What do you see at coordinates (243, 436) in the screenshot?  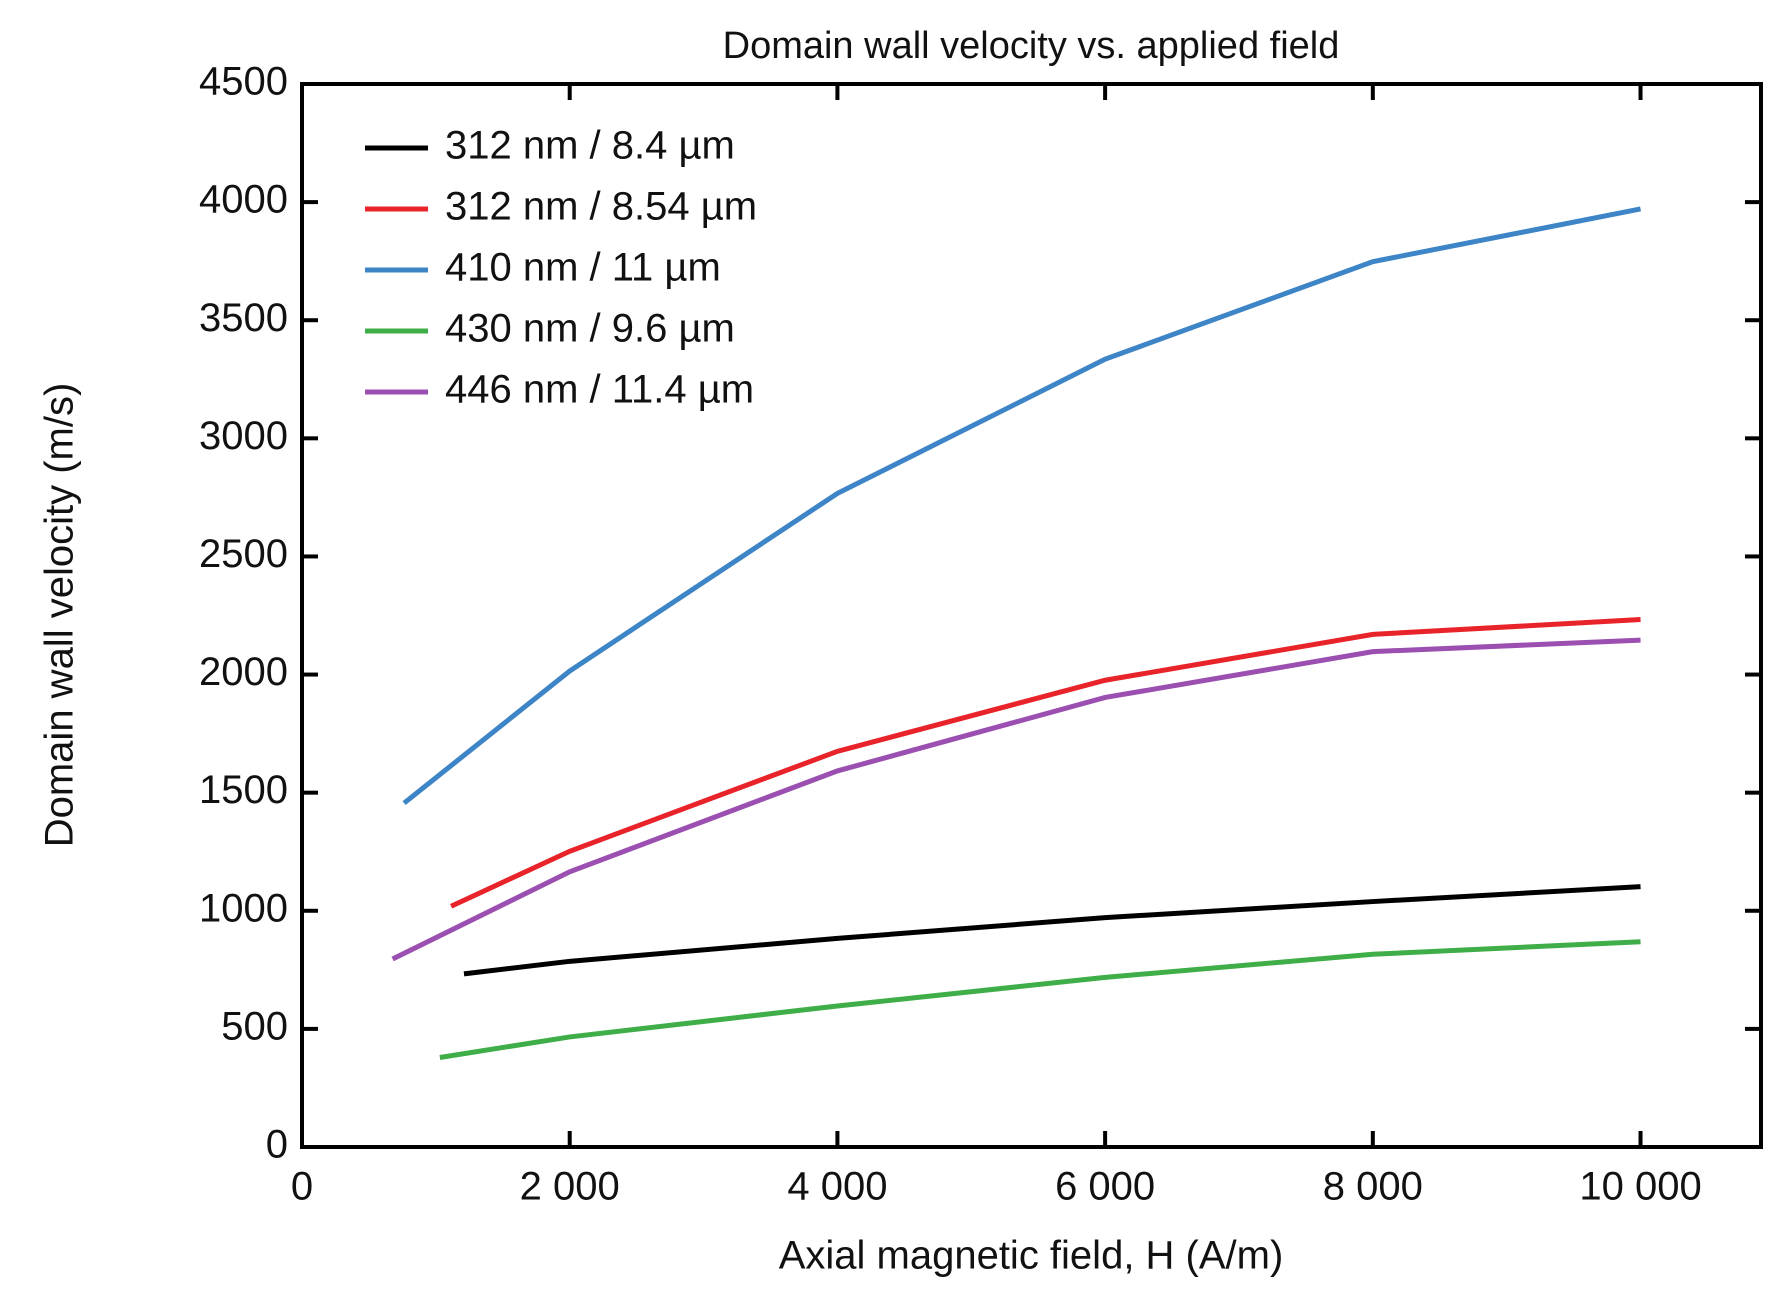 I see `y-tick-label: 3000` at bounding box center [243, 436].